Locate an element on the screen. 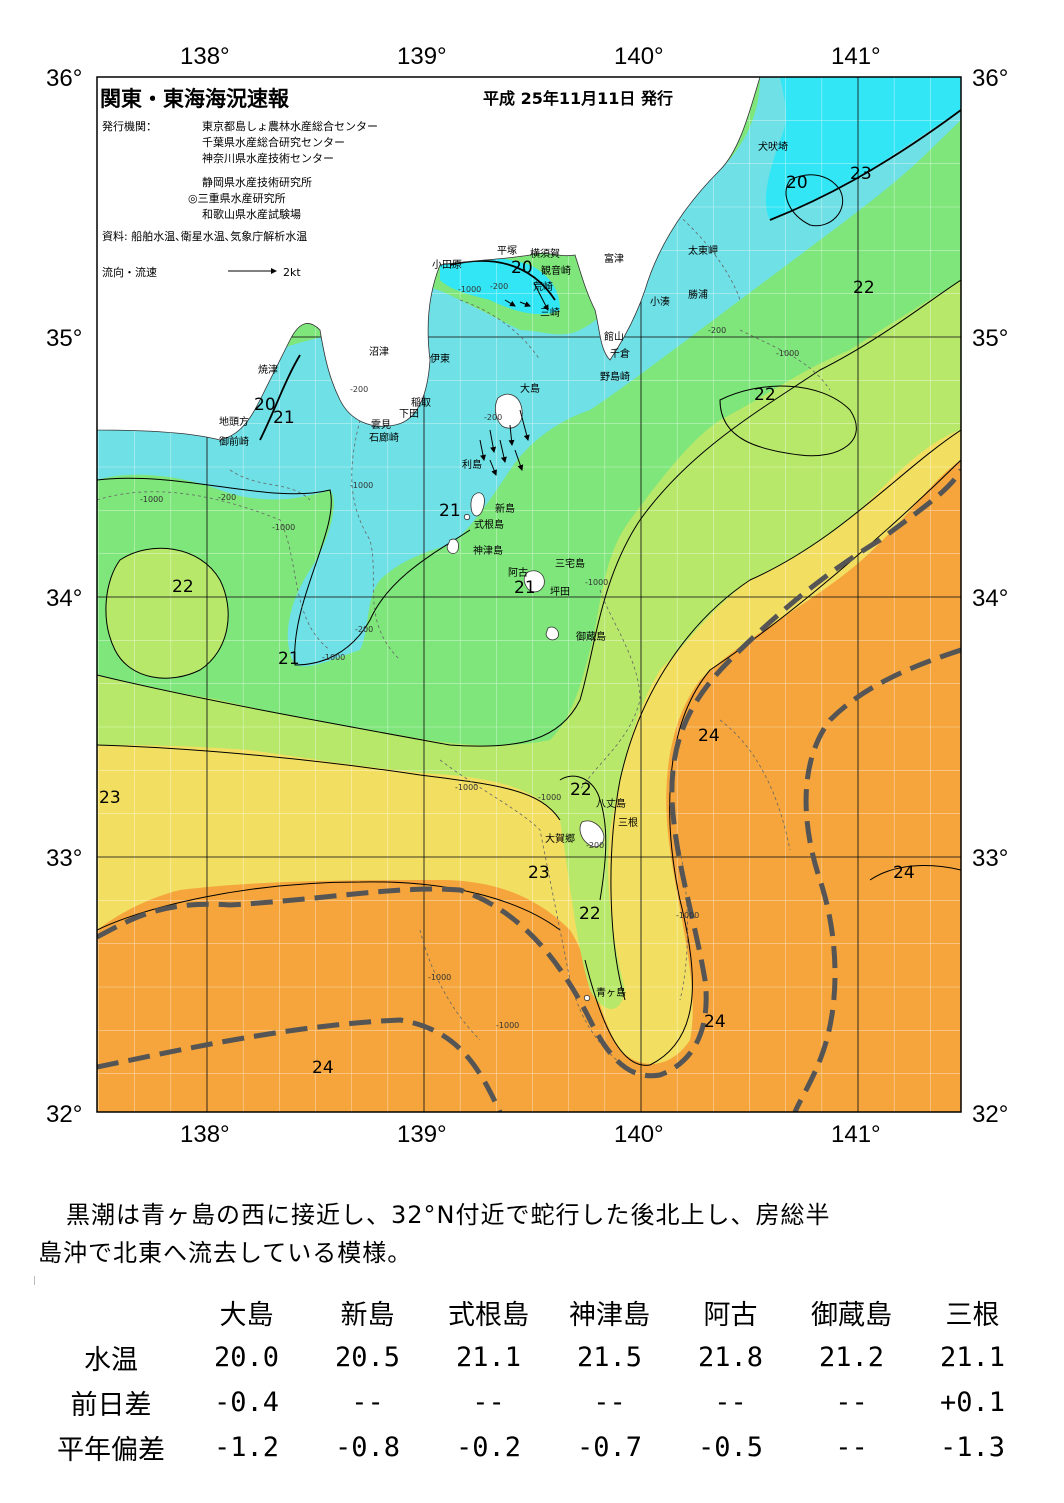 This screenshot has width=1064, height=1503. table-cell: -1.2 is located at coordinates (246, 1447).